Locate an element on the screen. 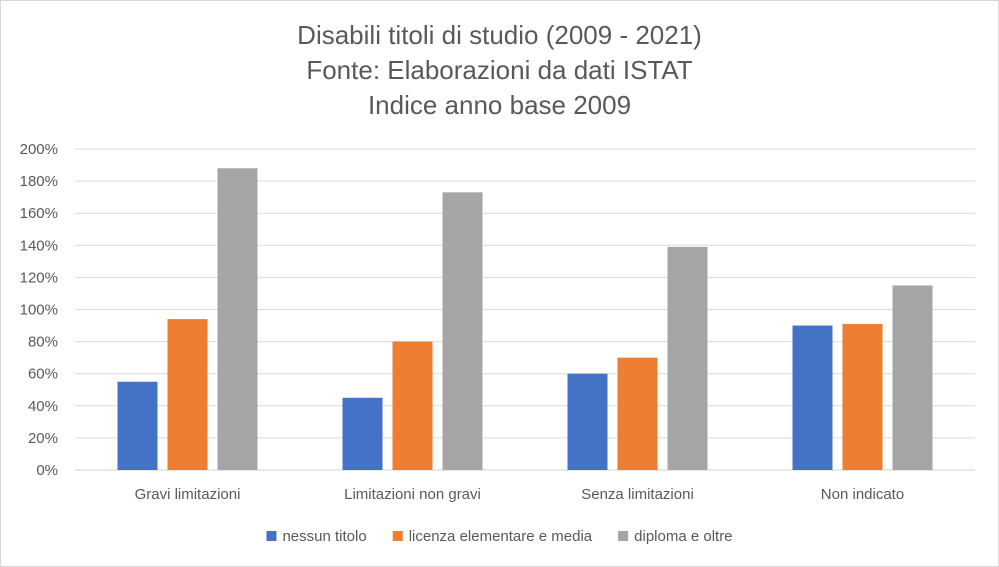 Image resolution: width=999 pixels, height=567 pixels. x-category-label: Limitazioni non gravi is located at coordinates (412, 494).